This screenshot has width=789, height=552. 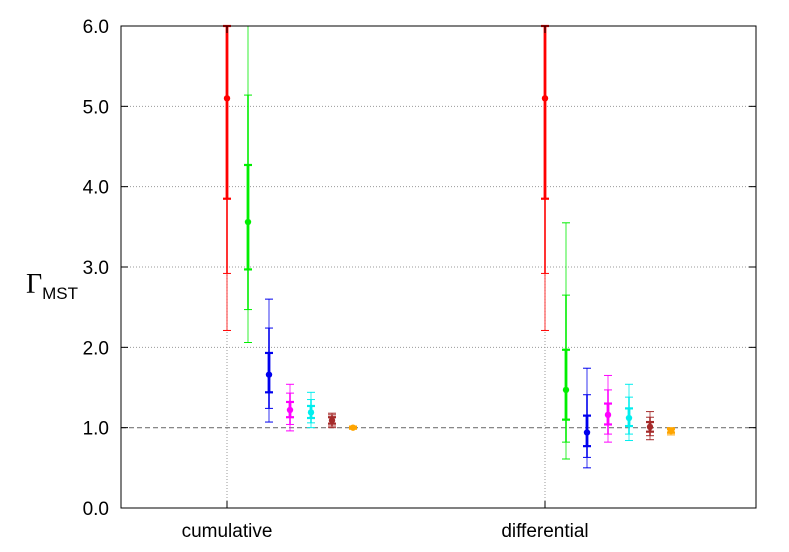 What do you see at coordinates (96, 509) in the screenshot?
I see `y-tick-label: 0.0` at bounding box center [96, 509].